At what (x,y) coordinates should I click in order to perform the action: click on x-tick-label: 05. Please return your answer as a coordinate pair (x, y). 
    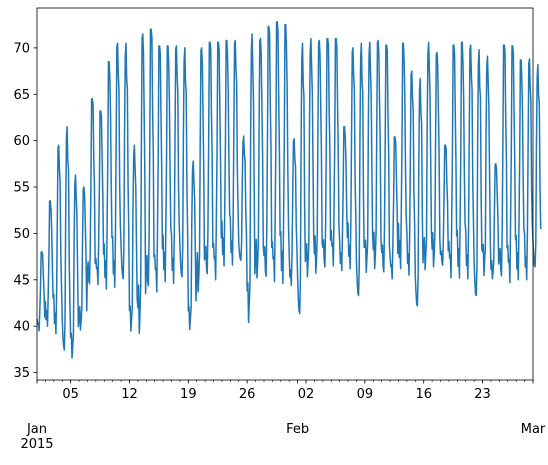
    Looking at the image, I should click on (70, 394).